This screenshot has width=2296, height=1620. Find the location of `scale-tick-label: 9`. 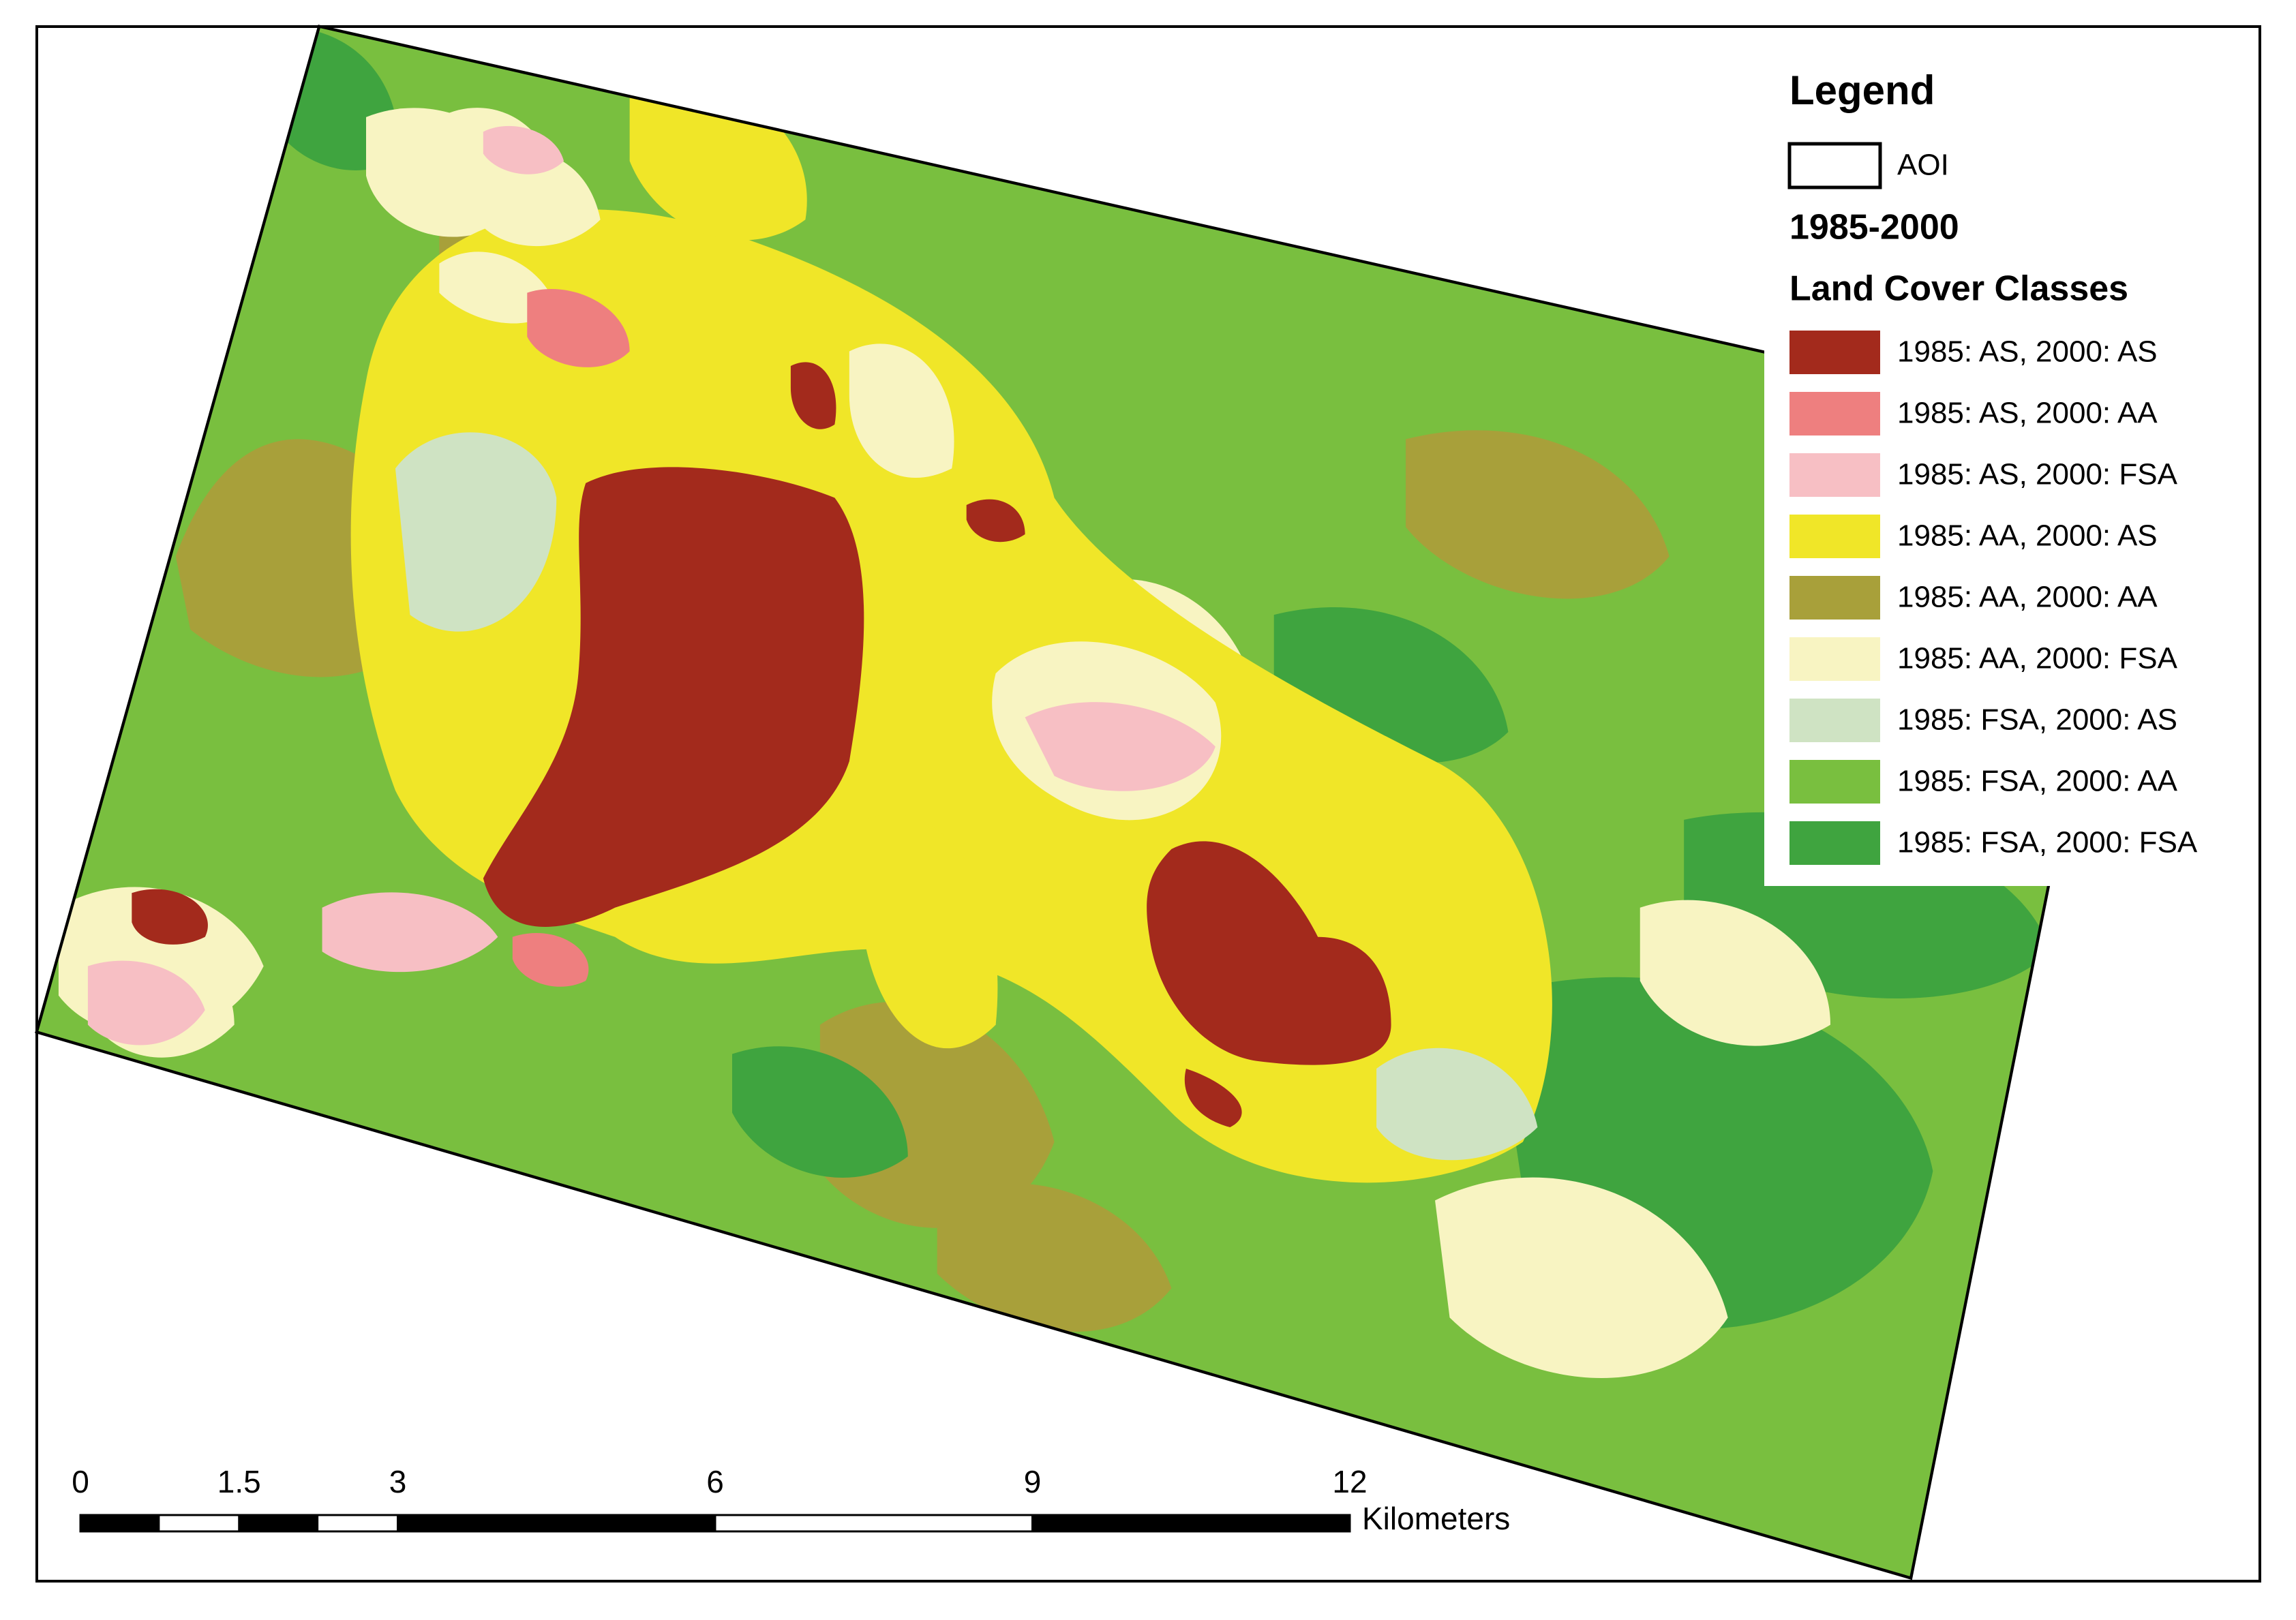

scale-tick-label: 9 is located at coordinates (1033, 1481).